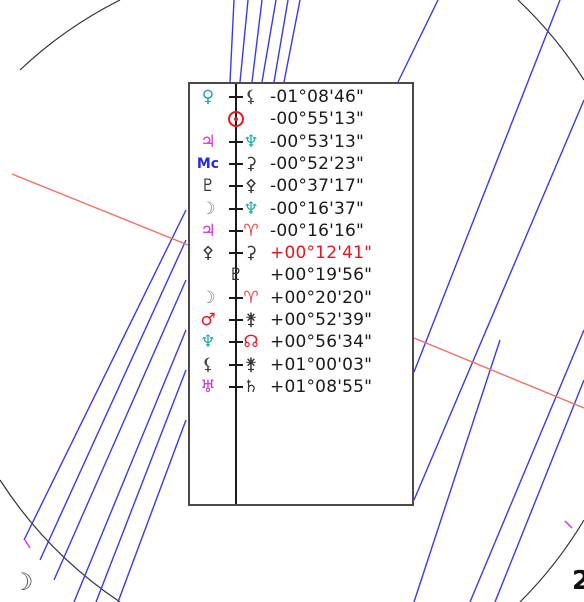  Describe the element at coordinates (317, 230) in the screenshot. I see `aspect-orb-value: -00°16'16"` at that location.